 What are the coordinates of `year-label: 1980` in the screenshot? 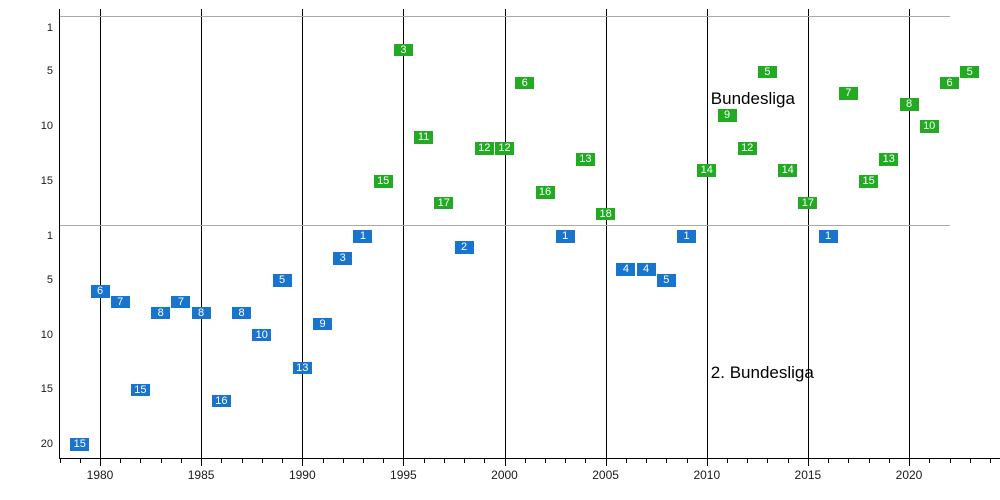 It's located at (100, 475).